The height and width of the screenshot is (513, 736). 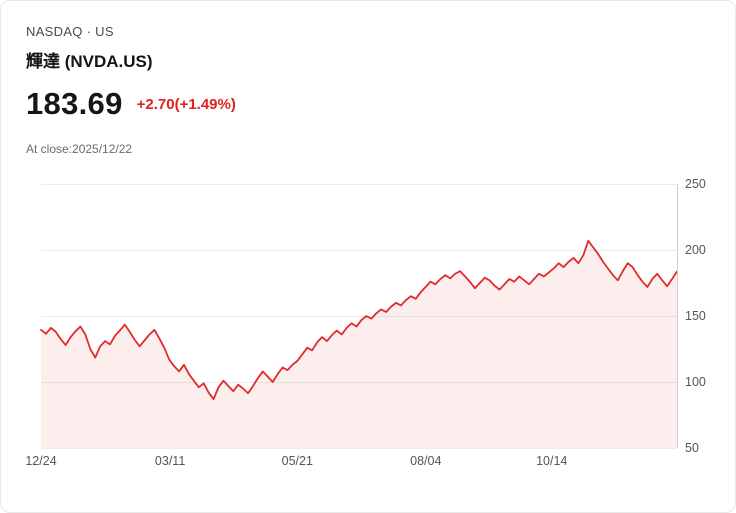 I want to click on last-price: 183.69, so click(x=74, y=103).